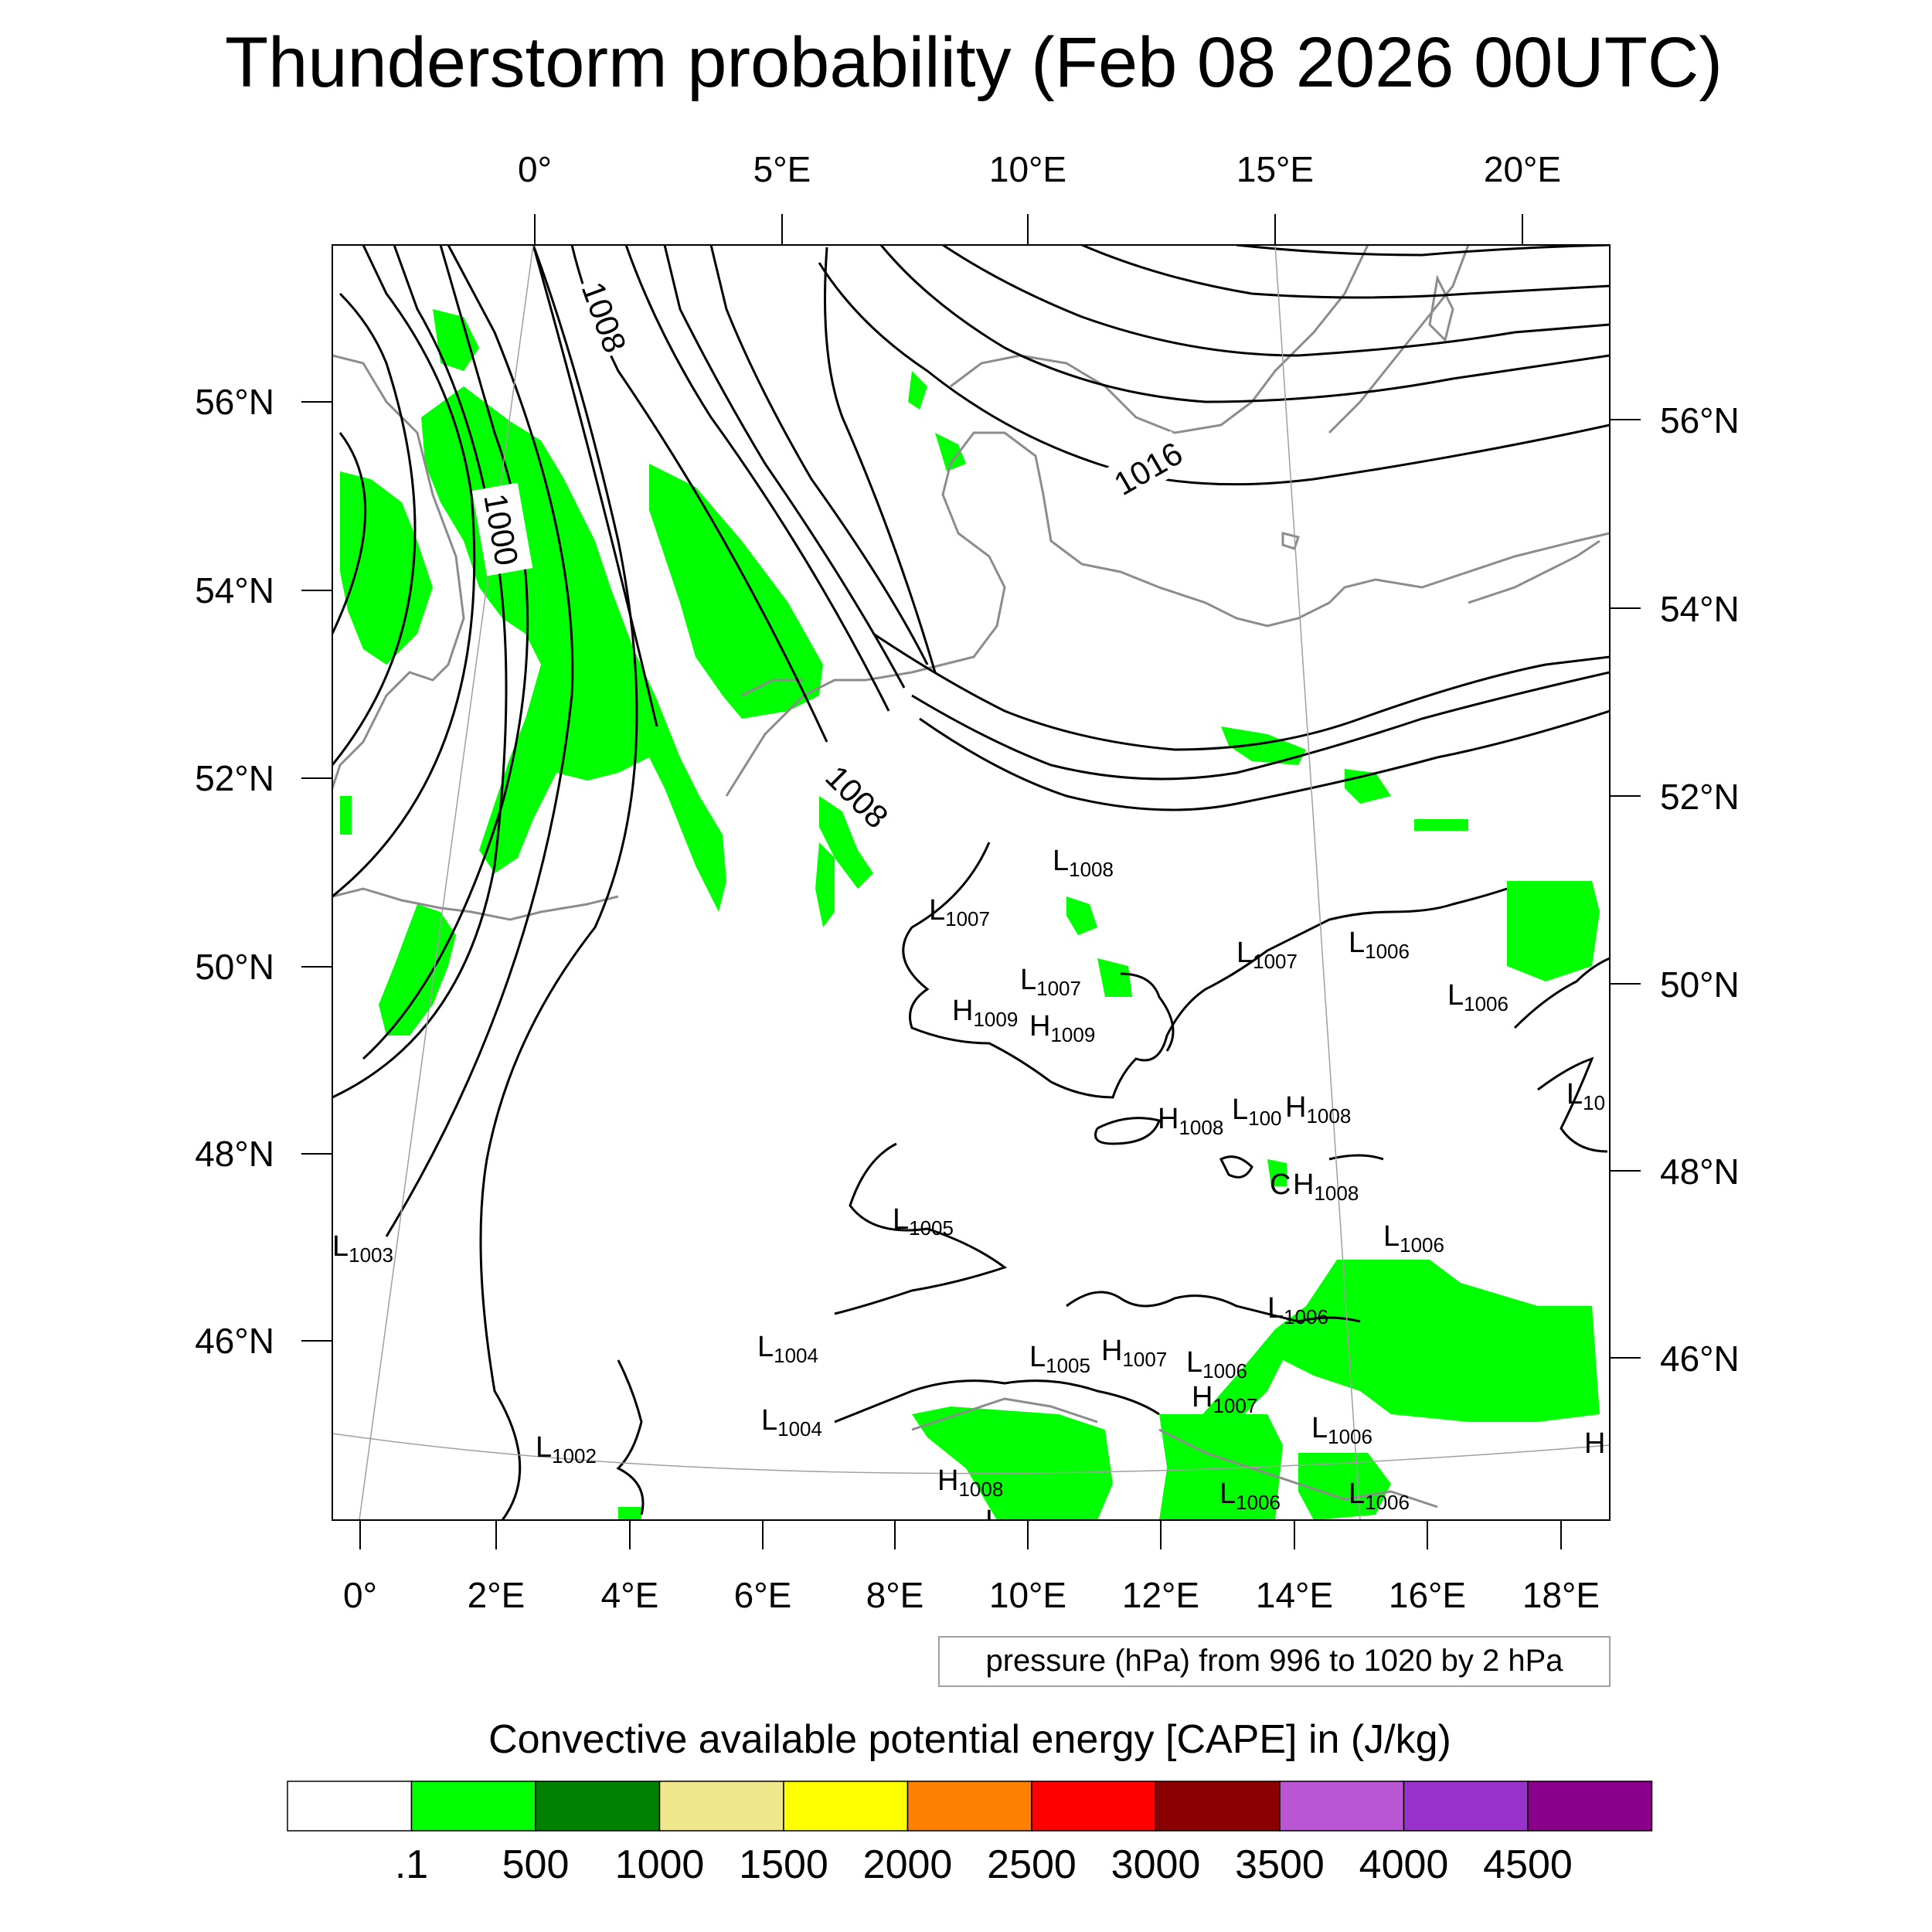 This screenshot has height=1932, width=1932. What do you see at coordinates (497, 1595) in the screenshot?
I see `bottom-tick-label: 2°E` at bounding box center [497, 1595].